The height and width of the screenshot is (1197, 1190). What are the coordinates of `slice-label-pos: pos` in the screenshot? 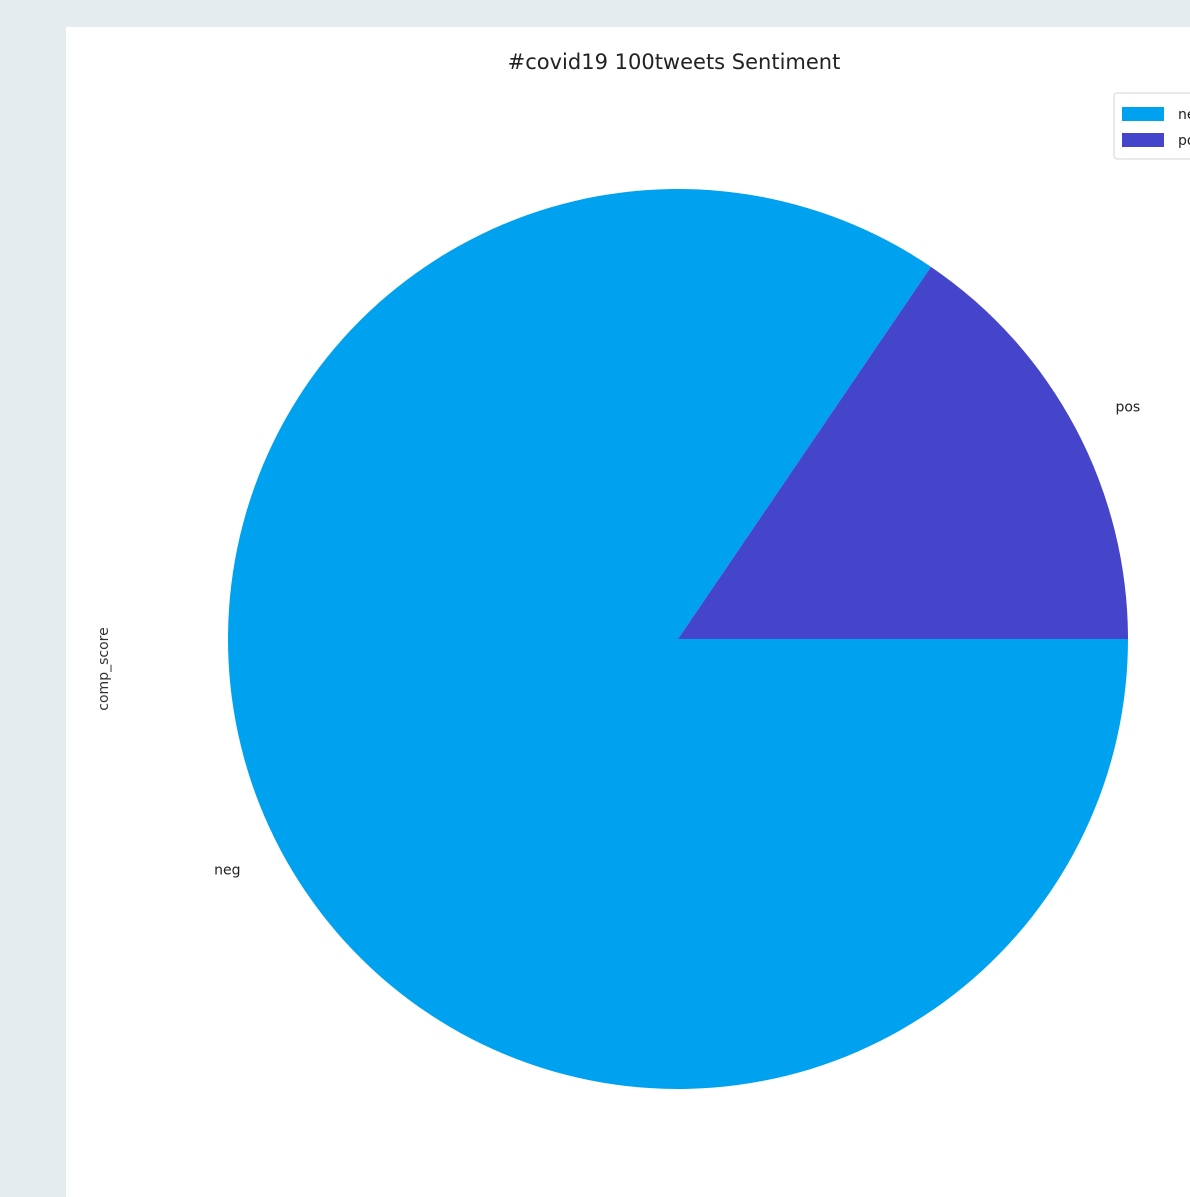 It's located at (1127, 407).